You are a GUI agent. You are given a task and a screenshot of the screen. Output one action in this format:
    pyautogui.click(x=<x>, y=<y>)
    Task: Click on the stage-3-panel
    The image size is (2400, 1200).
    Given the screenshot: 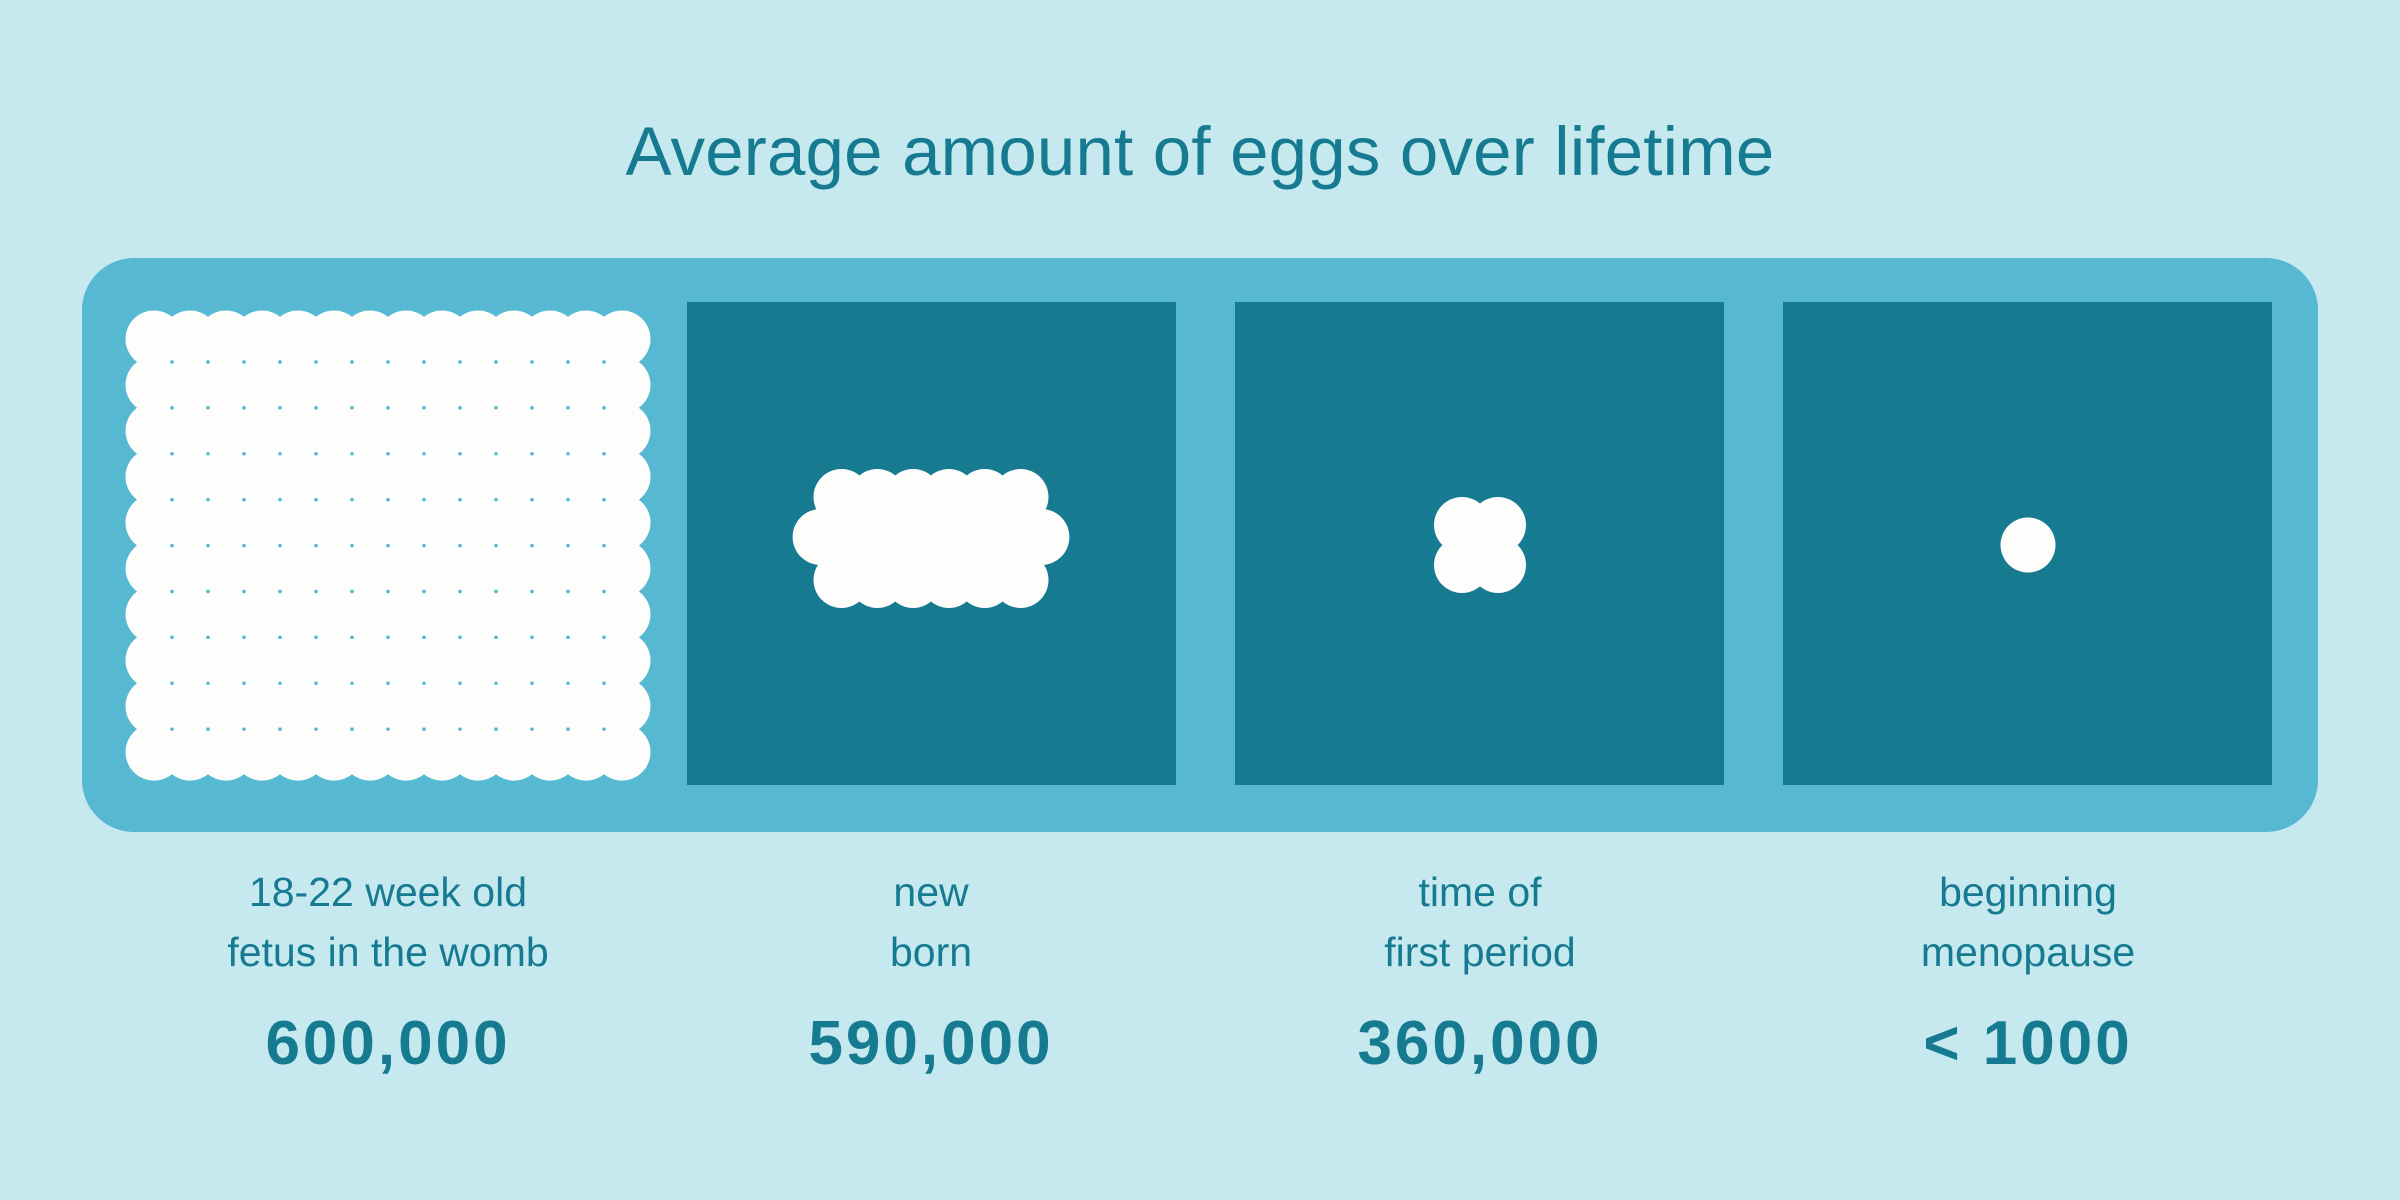 What is the action you would take?
    pyautogui.click(x=1479, y=543)
    